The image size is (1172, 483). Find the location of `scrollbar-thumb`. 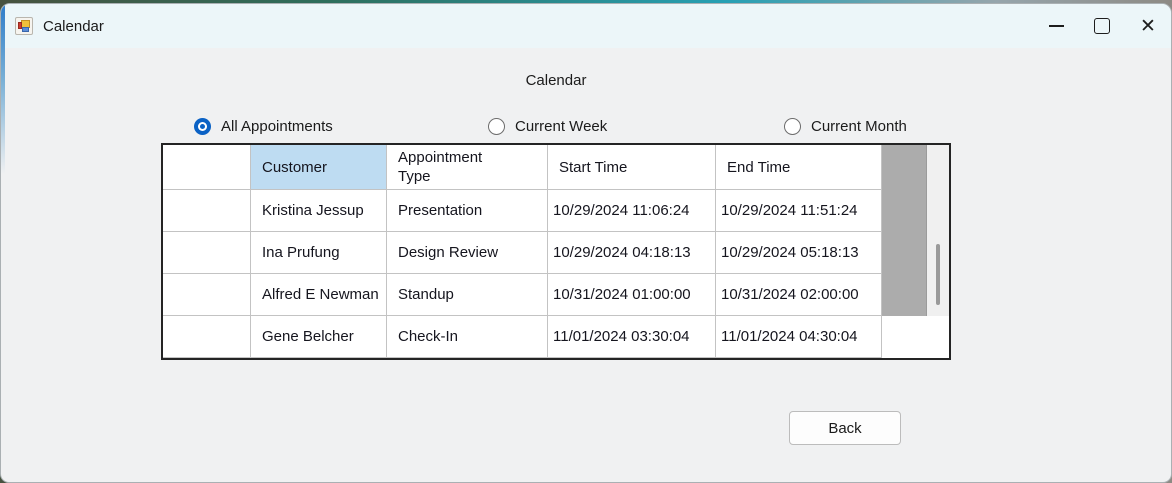

scrollbar-thumb is located at coordinates (938, 274).